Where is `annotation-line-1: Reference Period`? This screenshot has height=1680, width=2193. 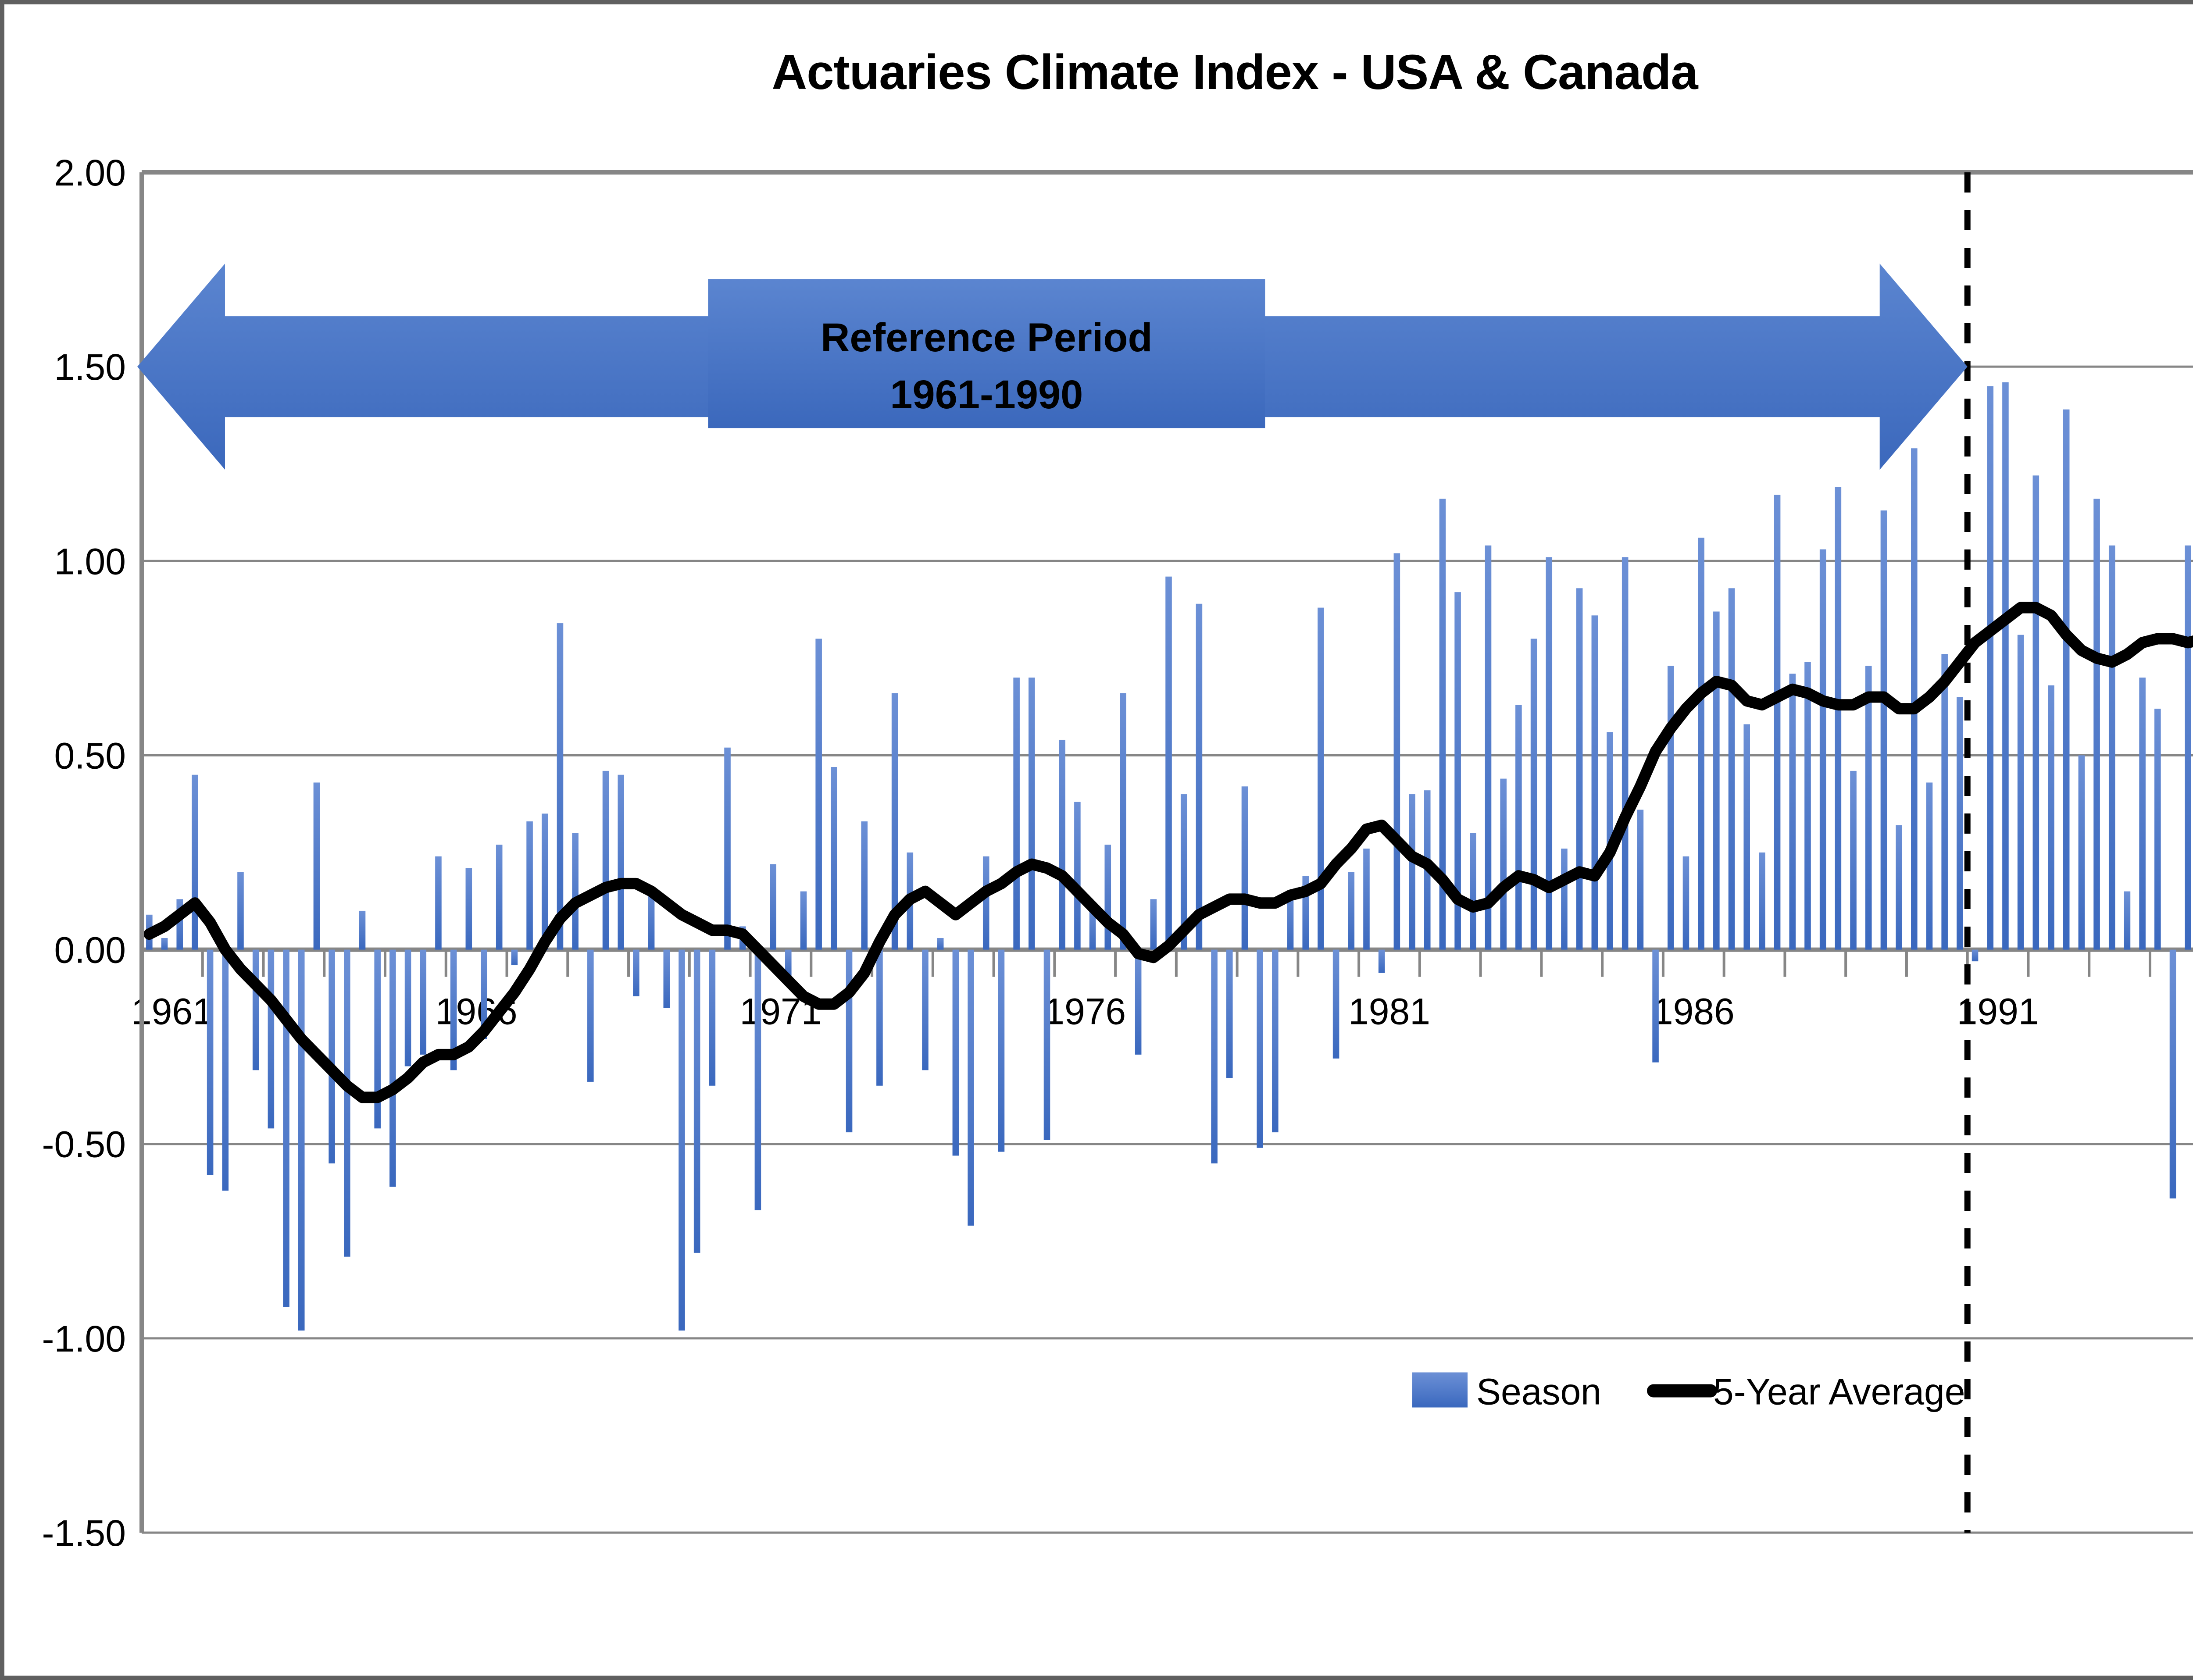 annotation-line-1: Reference Period is located at coordinates (987, 338).